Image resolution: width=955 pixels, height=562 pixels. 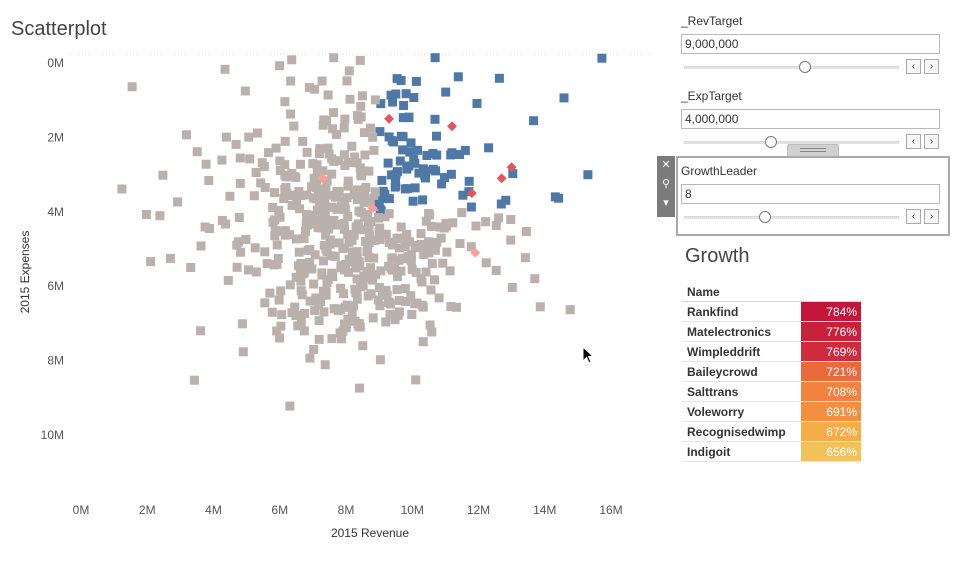 What do you see at coordinates (666, 203) in the screenshot?
I see `dropdown-arrow-icon: ▾` at bounding box center [666, 203].